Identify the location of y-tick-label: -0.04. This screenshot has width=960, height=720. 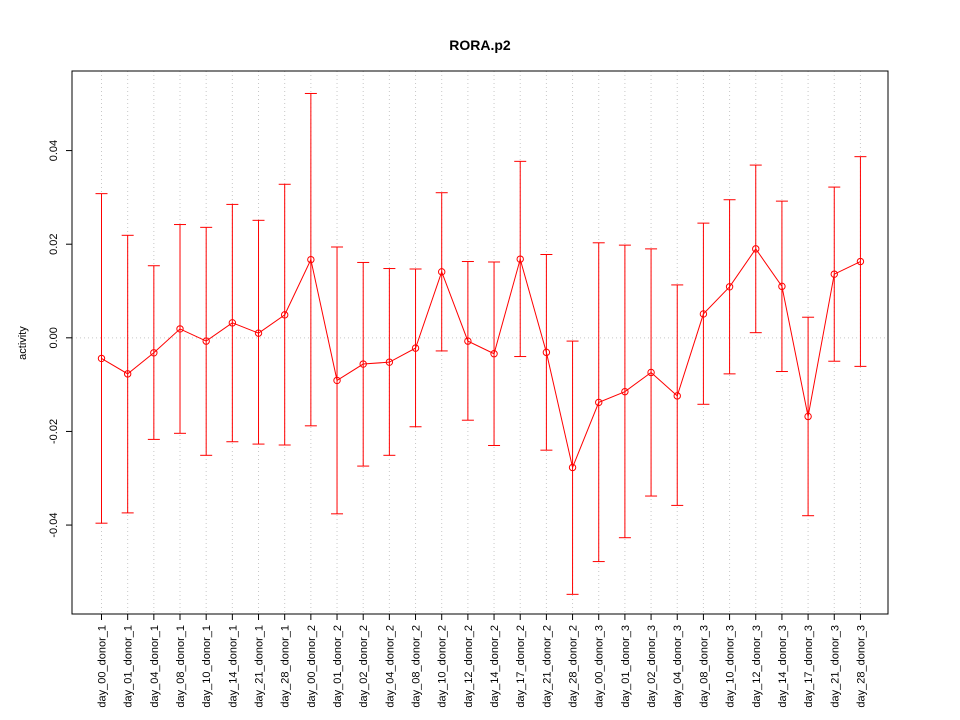
(54, 525).